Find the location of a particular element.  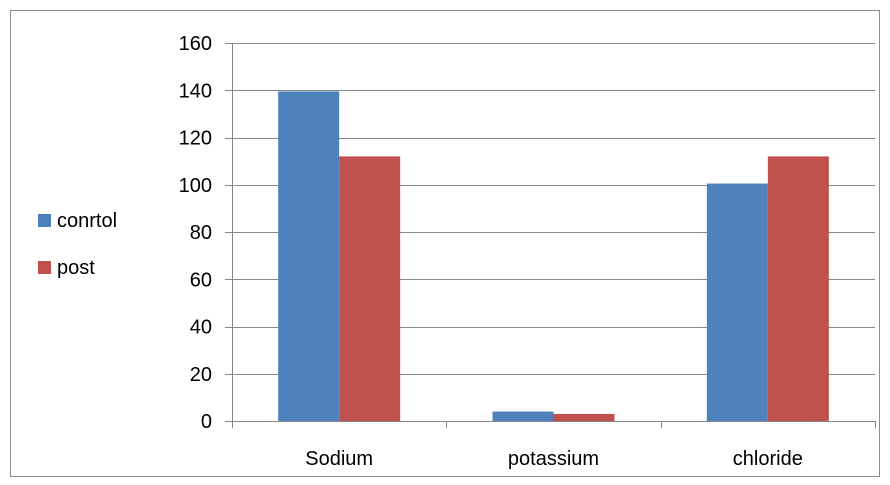

y-tick-label-0: 0 is located at coordinates (206, 422).